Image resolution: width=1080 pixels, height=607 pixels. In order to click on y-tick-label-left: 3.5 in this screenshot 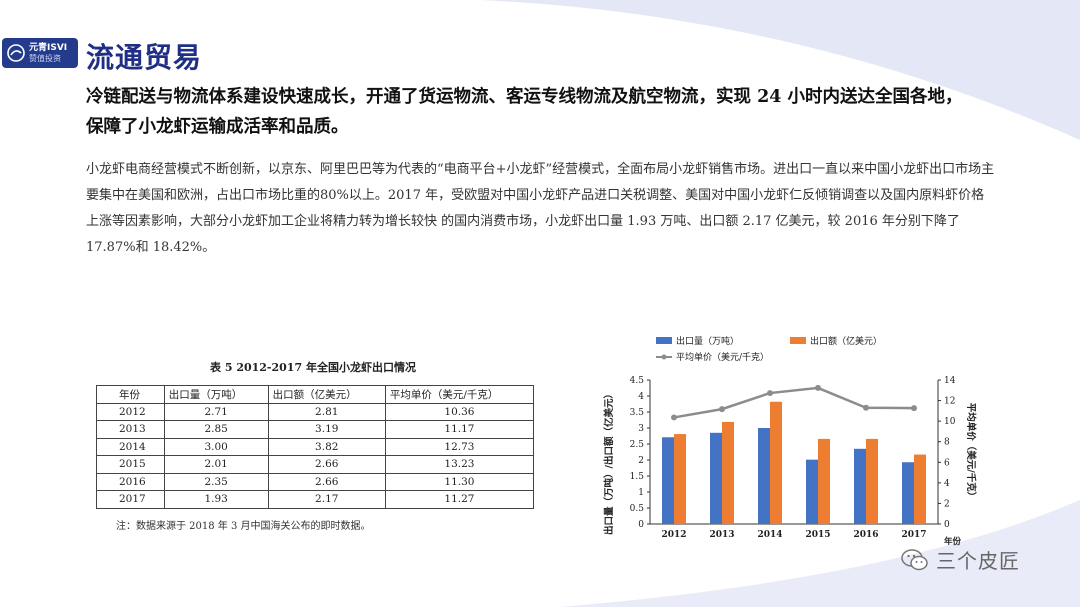, I will do `click(637, 413)`.